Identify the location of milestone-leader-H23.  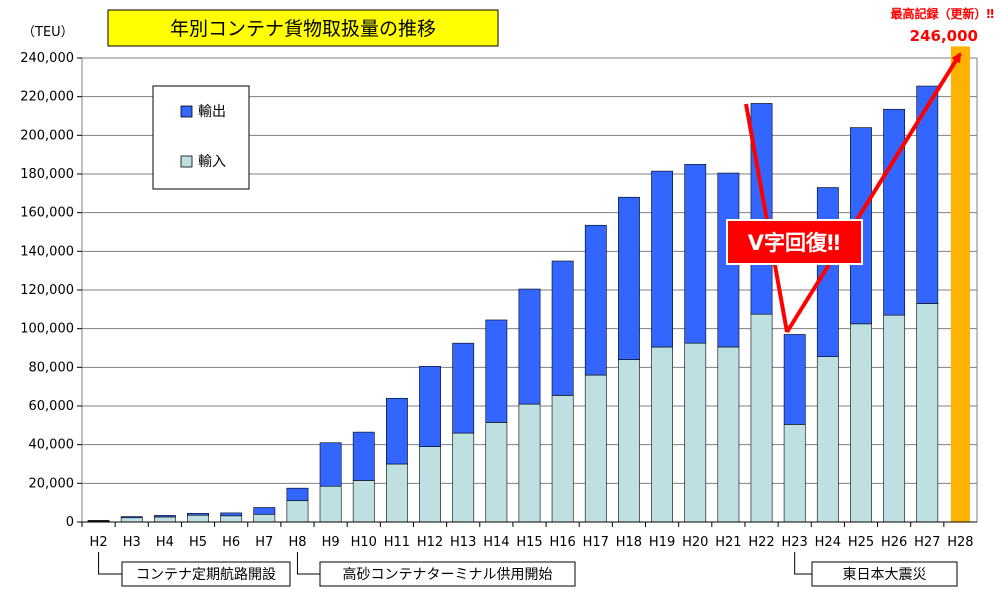
(803, 563).